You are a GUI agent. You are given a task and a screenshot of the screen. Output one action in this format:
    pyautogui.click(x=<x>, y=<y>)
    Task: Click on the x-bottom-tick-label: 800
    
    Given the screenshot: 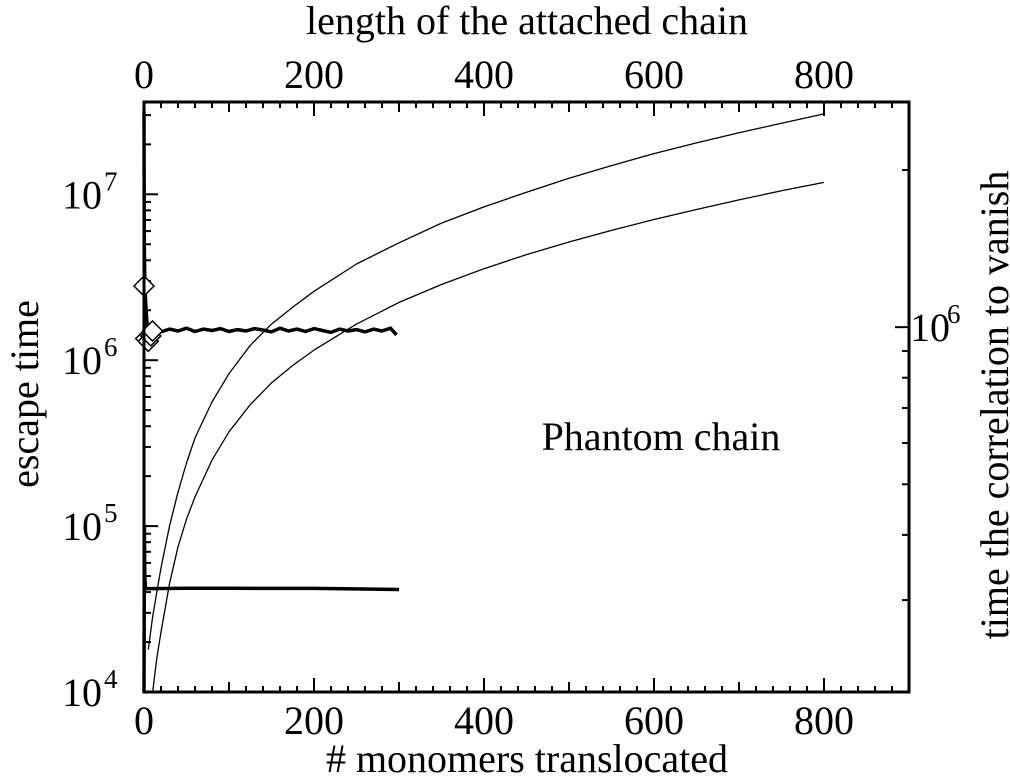 What is the action you would take?
    pyautogui.click(x=824, y=720)
    